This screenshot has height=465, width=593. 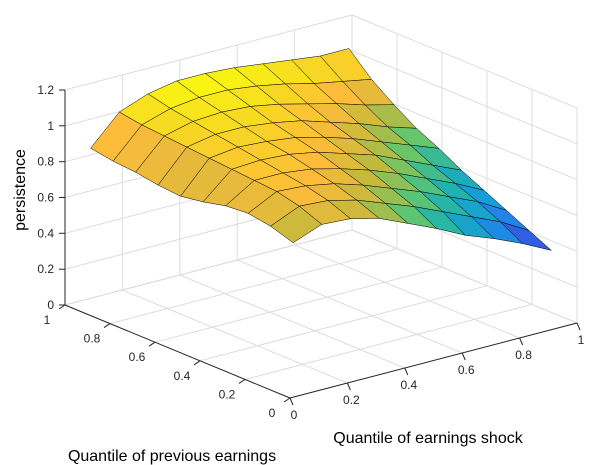 I want to click on z-tick-label: 1, so click(x=50, y=126).